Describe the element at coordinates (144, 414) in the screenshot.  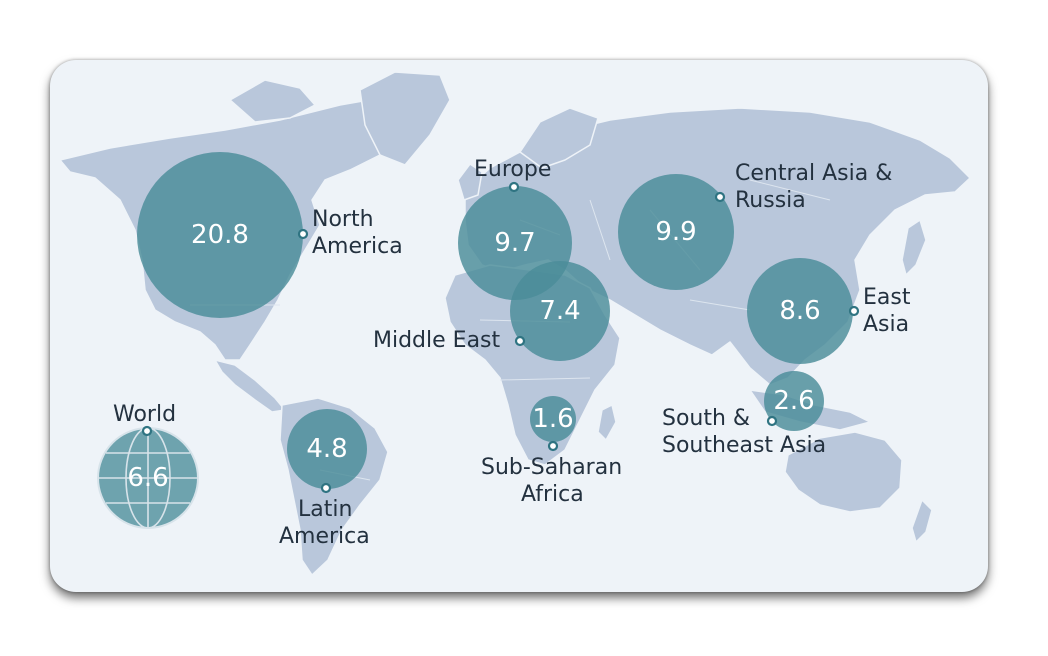
I see `label-world: World` at that location.